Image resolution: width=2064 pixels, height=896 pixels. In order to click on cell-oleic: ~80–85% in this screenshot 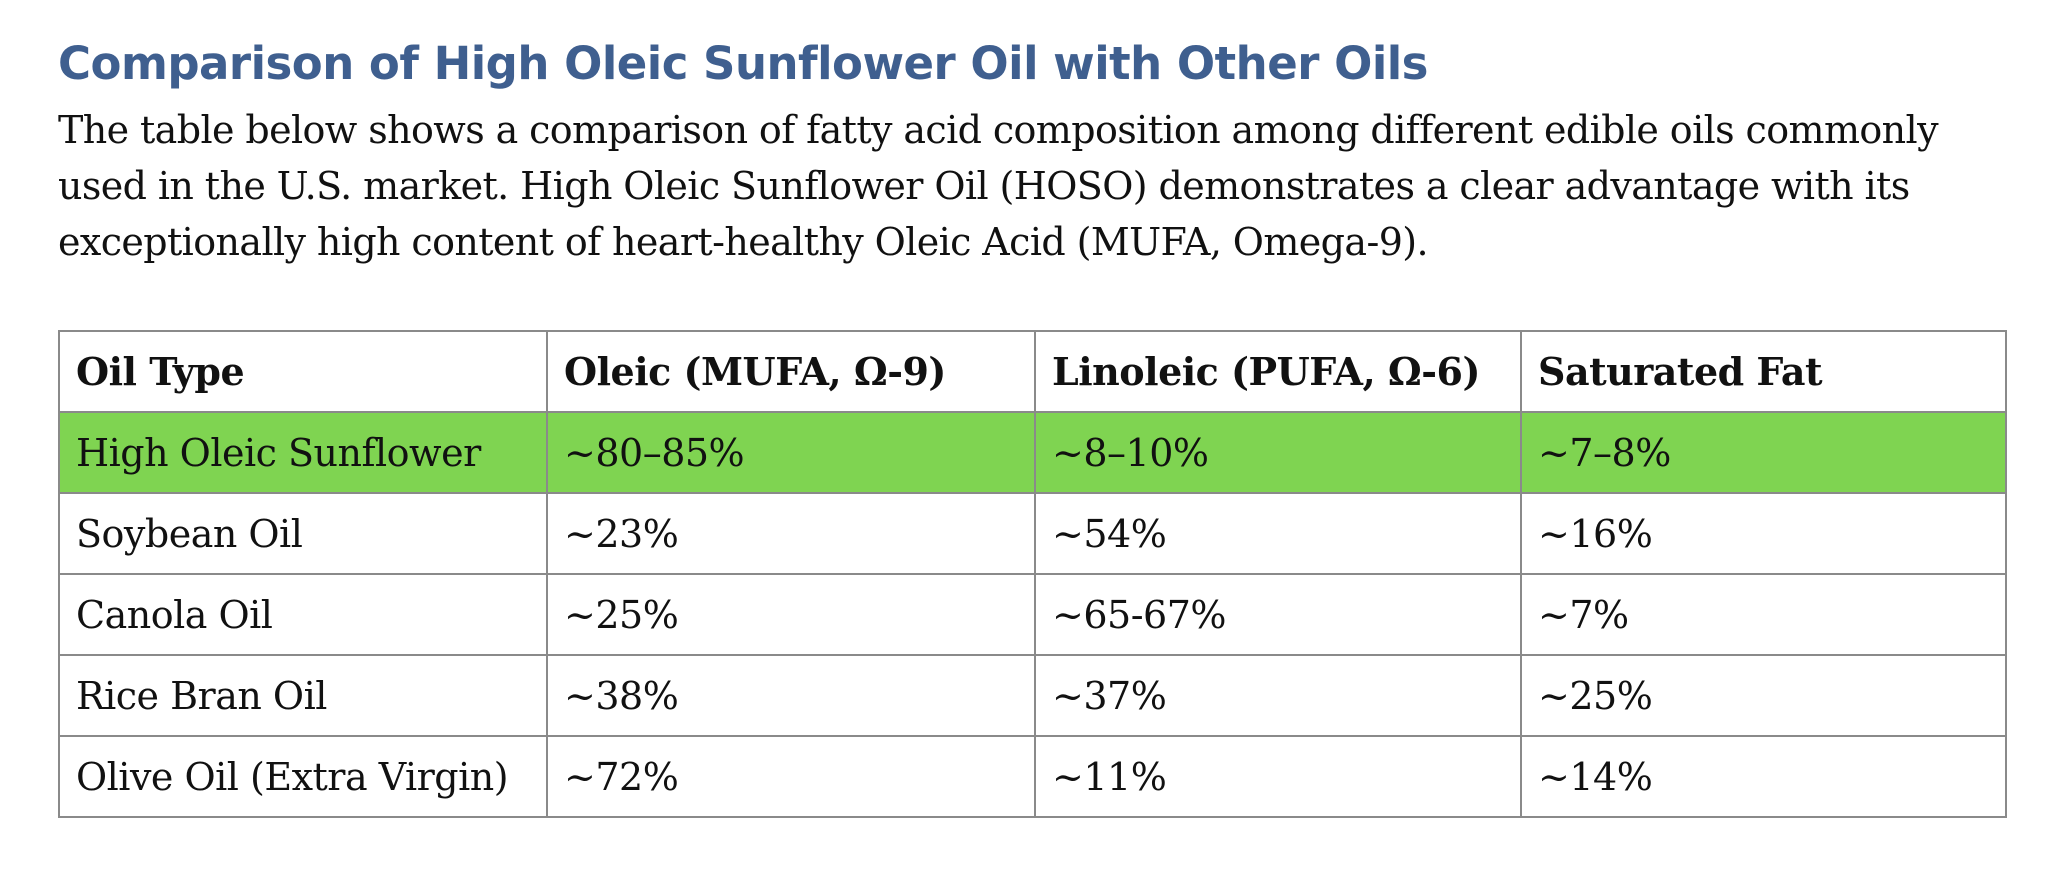, I will do `click(791, 452)`.